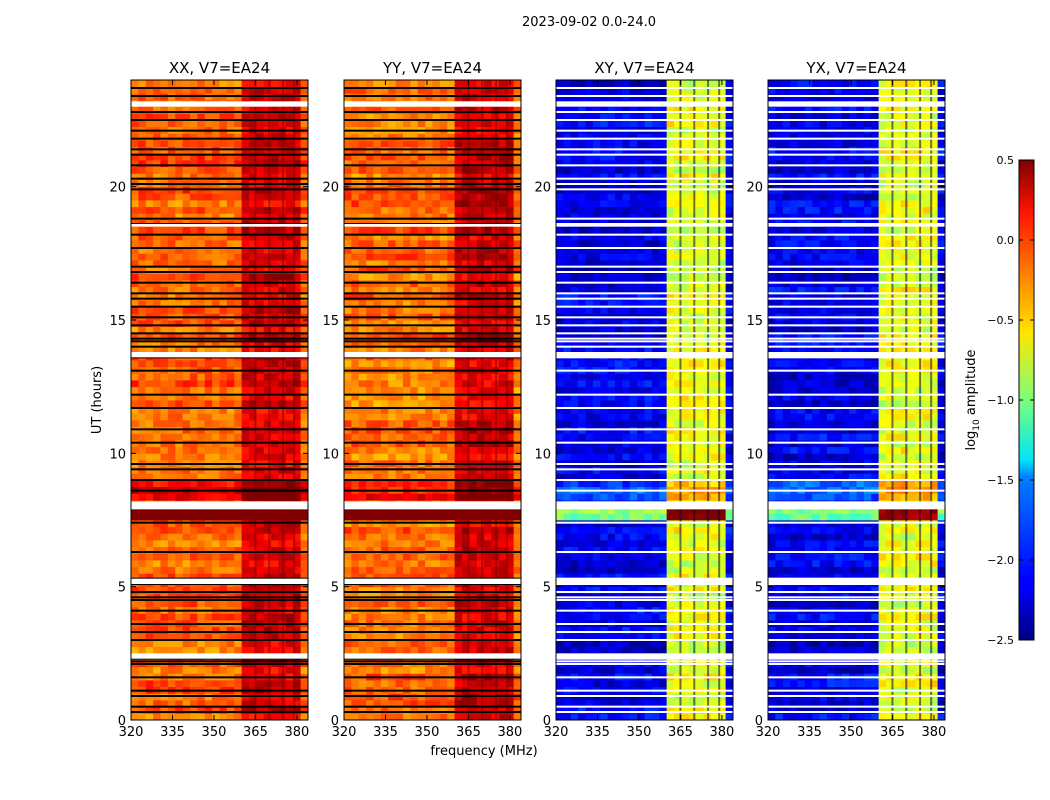 Image resolution: width=1050 pixels, height=800 pixels. Describe the element at coordinates (589, 22) in the screenshot. I see `figure-suptitle: 2023-09-02 0.0-24.0` at that location.